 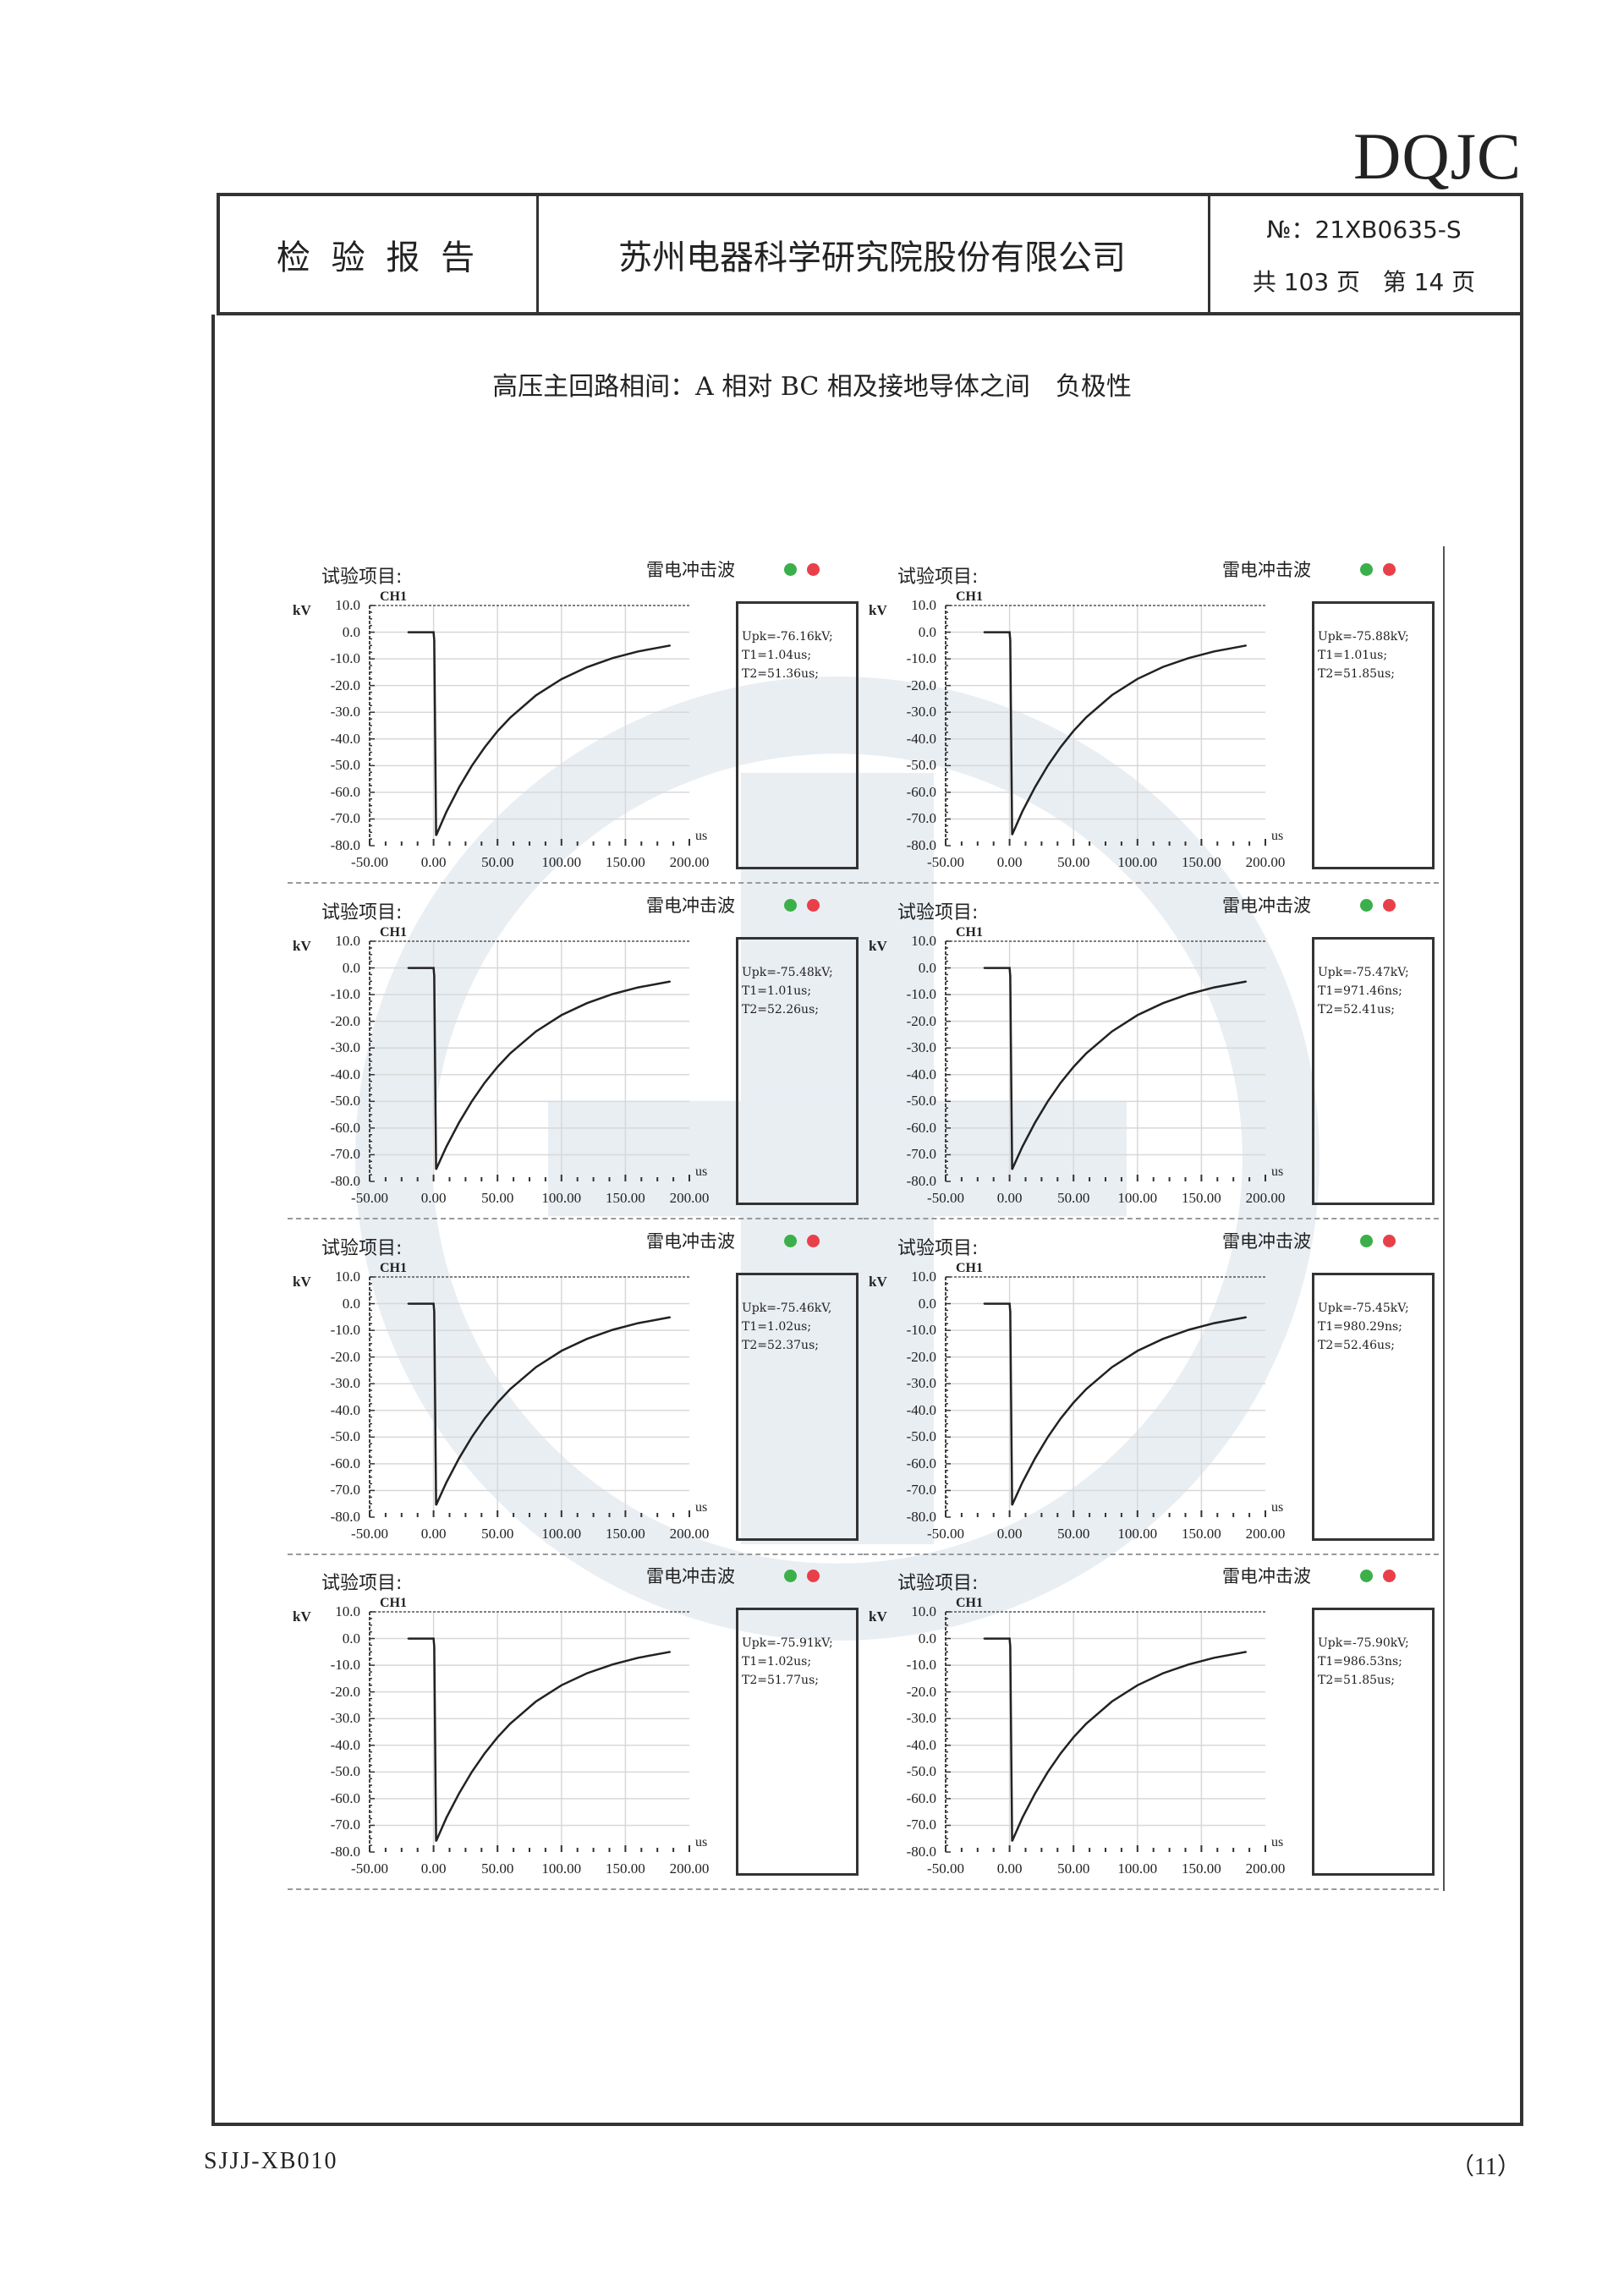 I want to click on page-subtitle: 高压主回路相间：A 相对 BC 相及接地导体之间 负极性, so click(x=812, y=387).